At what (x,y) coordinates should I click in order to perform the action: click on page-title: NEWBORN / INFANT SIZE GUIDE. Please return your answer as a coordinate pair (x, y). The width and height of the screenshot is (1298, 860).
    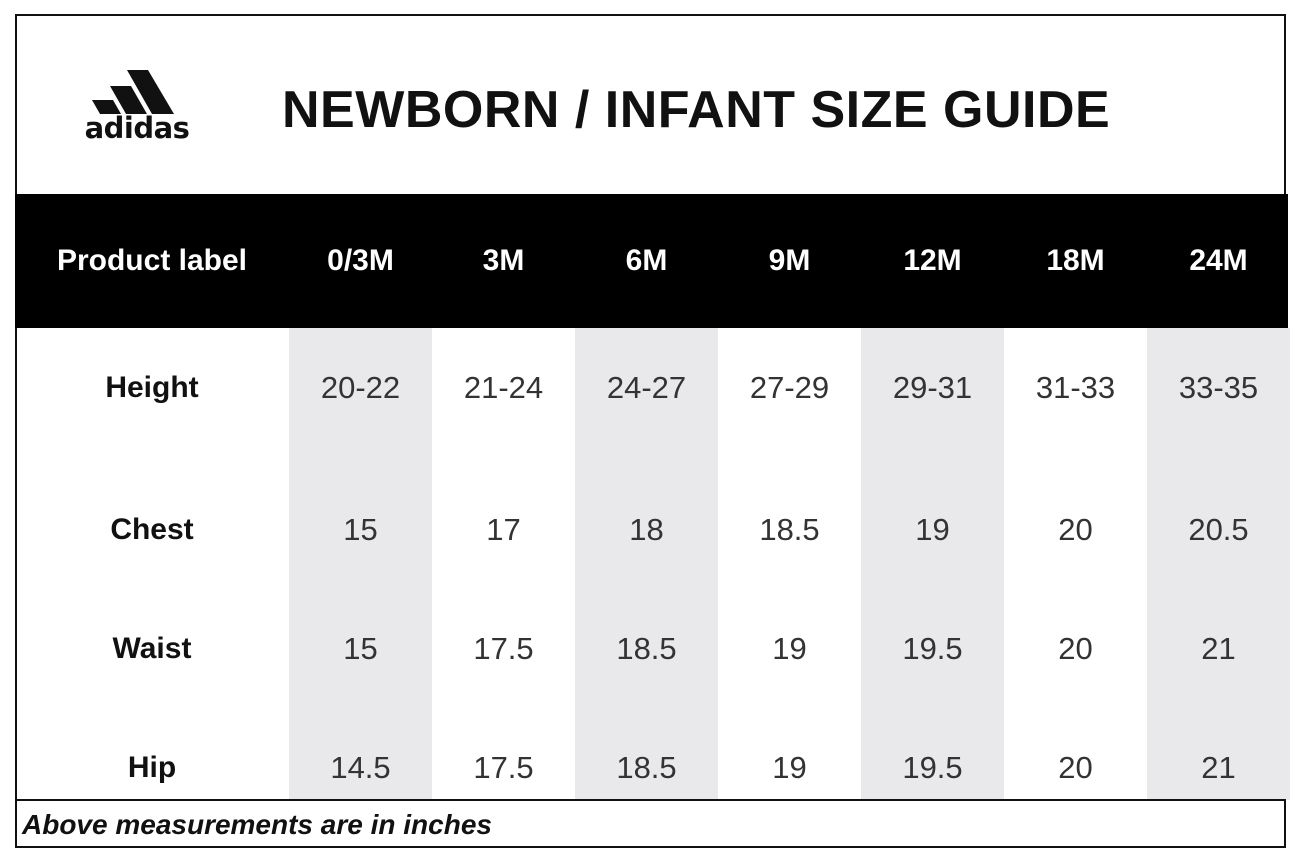
    Looking at the image, I should click on (696, 110).